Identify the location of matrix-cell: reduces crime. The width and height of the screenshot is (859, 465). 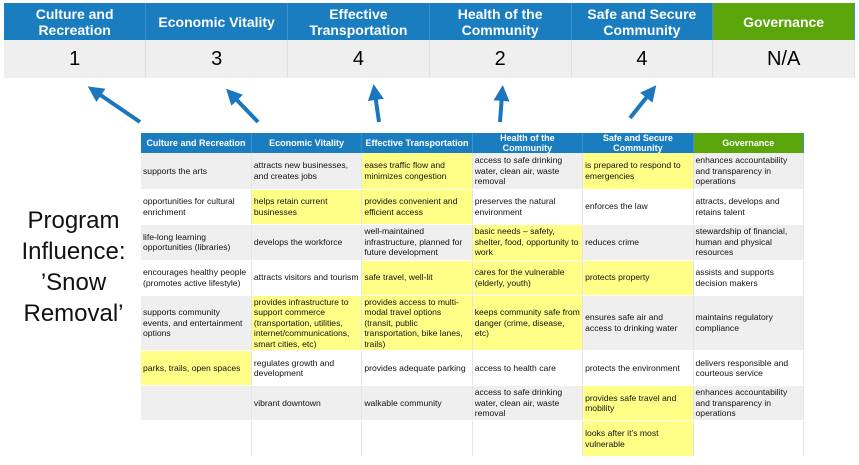
(638, 242).